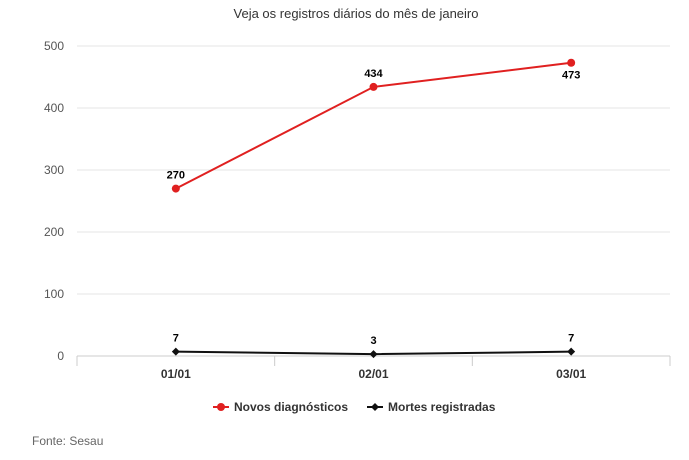 Image resolution: width=689 pixels, height=460 pixels. I want to click on x-tick-label: 01/01, so click(176, 374).